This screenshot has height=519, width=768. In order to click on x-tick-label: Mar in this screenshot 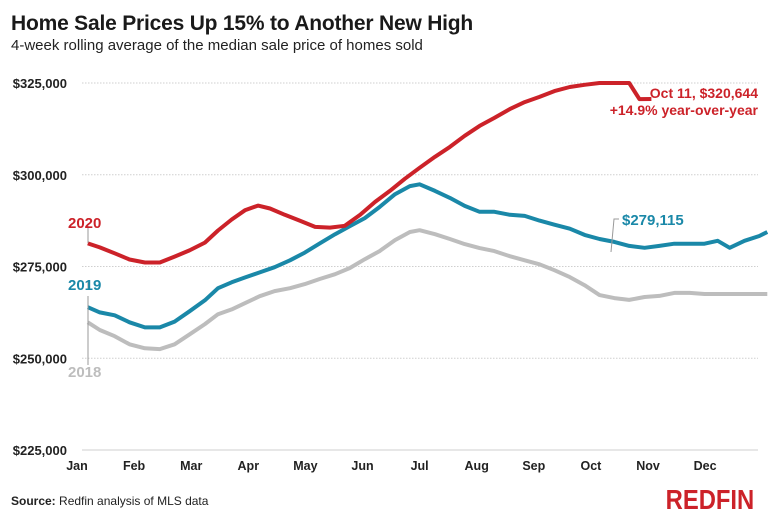, I will do `click(191, 466)`.